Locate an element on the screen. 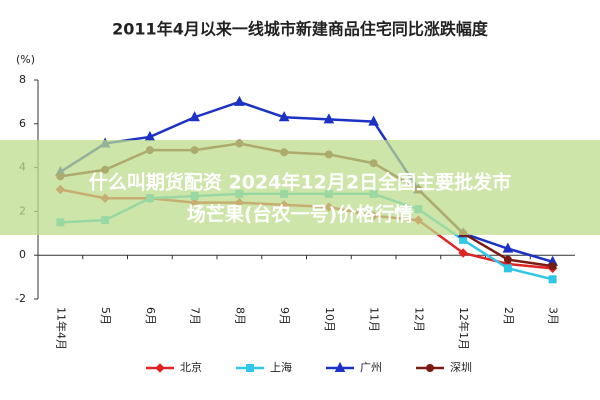 The width and height of the screenshot is (600, 400). overlay-text: 场芒果(台农一号)价格行情 is located at coordinates (300, 214).